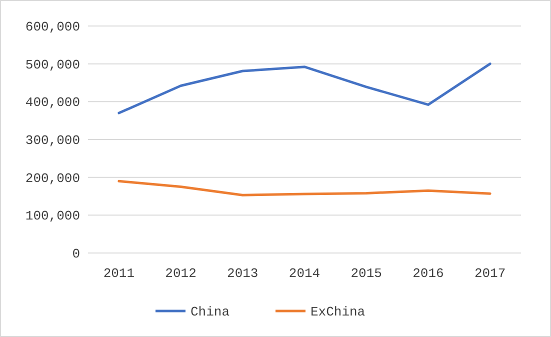 This screenshot has height=337, width=551. Describe the element at coordinates (366, 273) in the screenshot. I see `x-tick-label: 2015` at that location.